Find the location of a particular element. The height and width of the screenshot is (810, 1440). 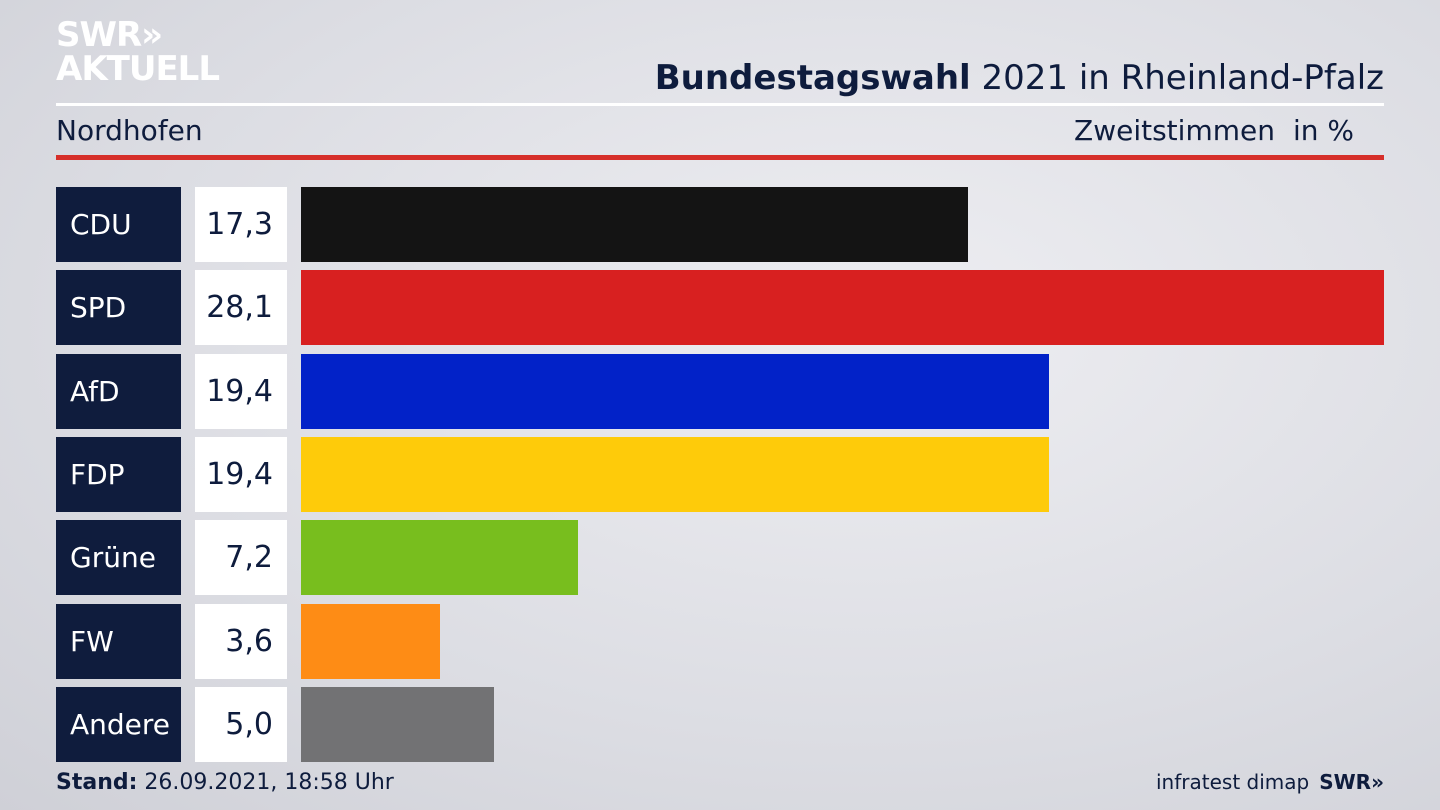

subheader-divider is located at coordinates (720, 157).